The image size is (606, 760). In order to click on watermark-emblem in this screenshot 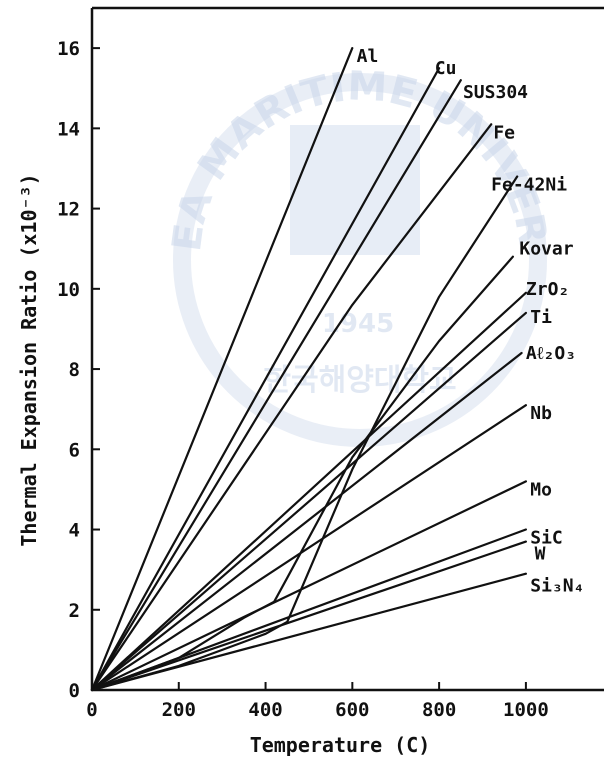, I will do `click(355, 190)`.